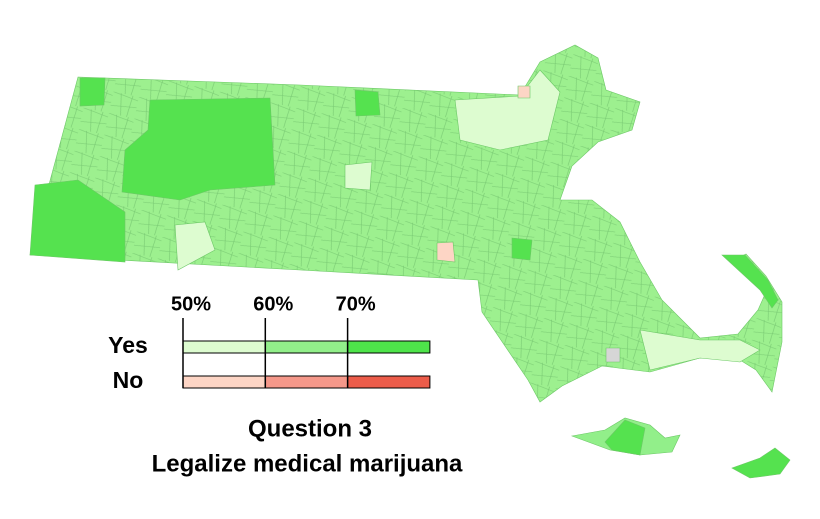 The height and width of the screenshot is (519, 820). I want to click on legend: Yes No 50% 60% 70%, so click(269, 343).